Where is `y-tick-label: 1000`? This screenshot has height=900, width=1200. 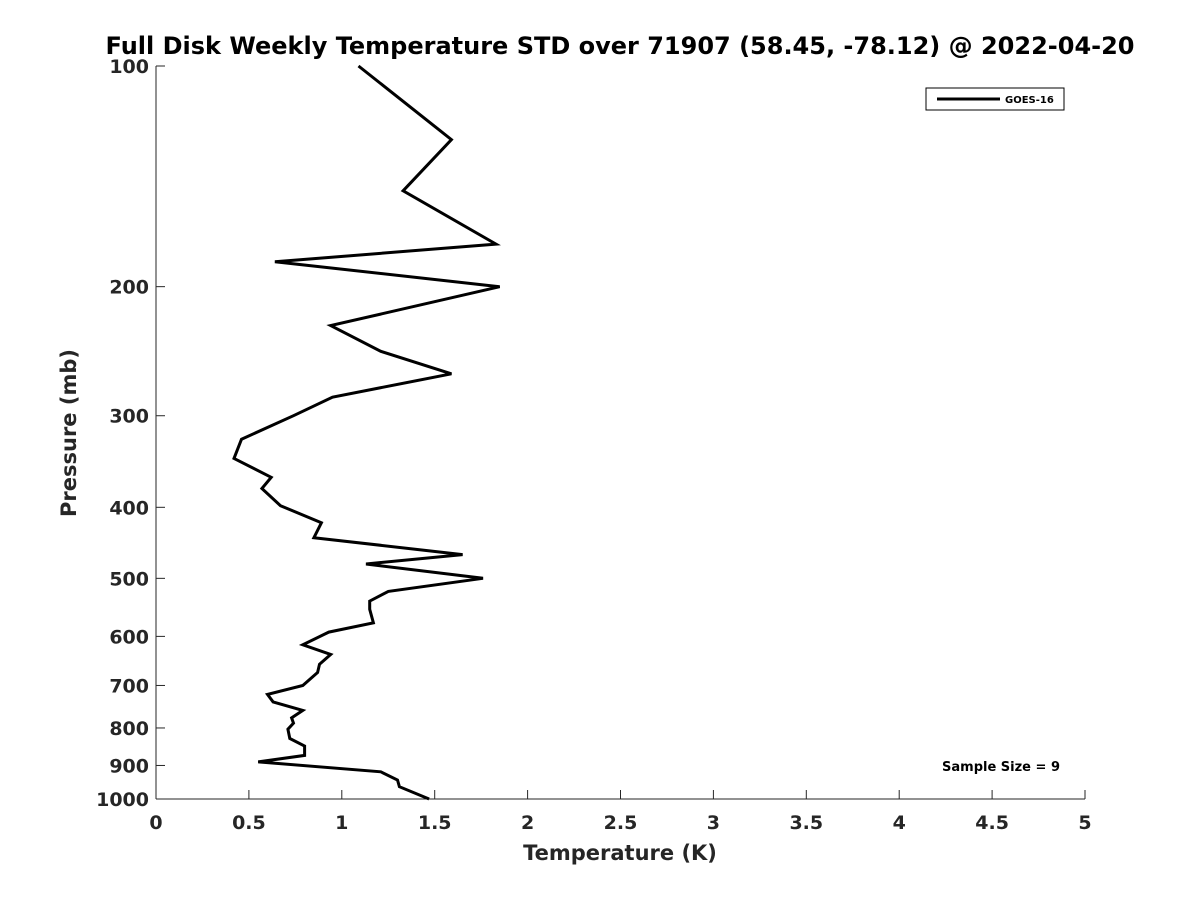
y-tick-label: 1000 is located at coordinates (122, 800).